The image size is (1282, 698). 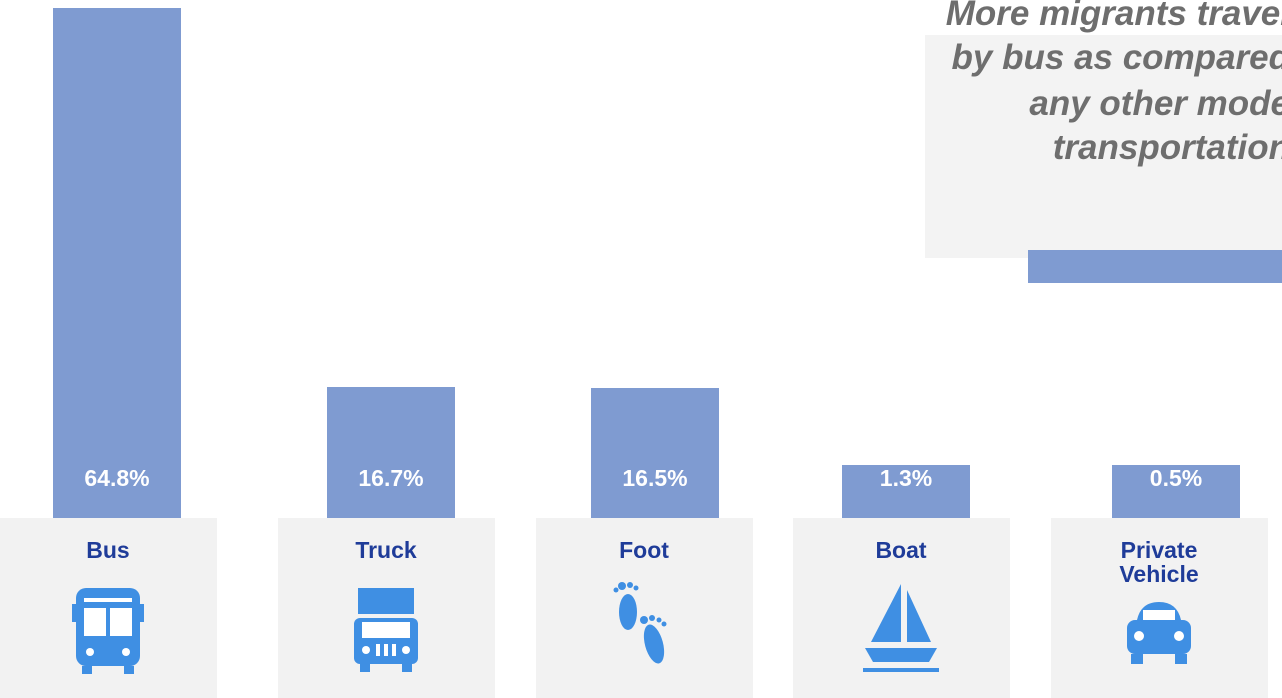 I want to click on value-label: 16.5%, so click(x=655, y=478).